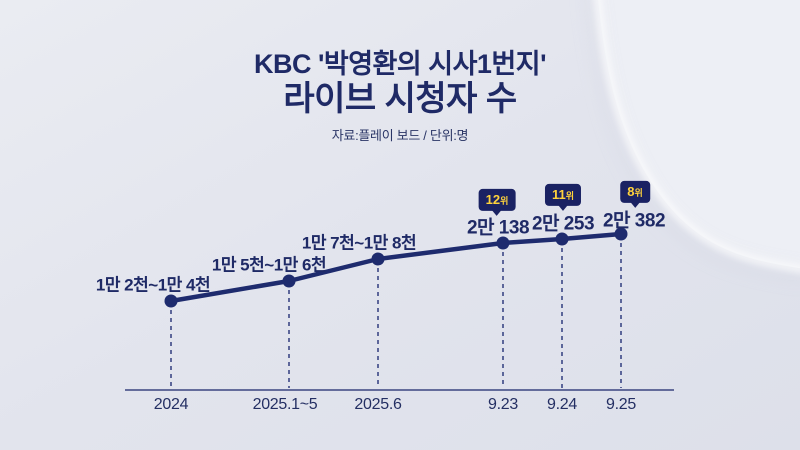 This screenshot has height=450, width=800. Describe the element at coordinates (171, 404) in the screenshot. I see `axis-tick-label-2024: 2024` at that location.